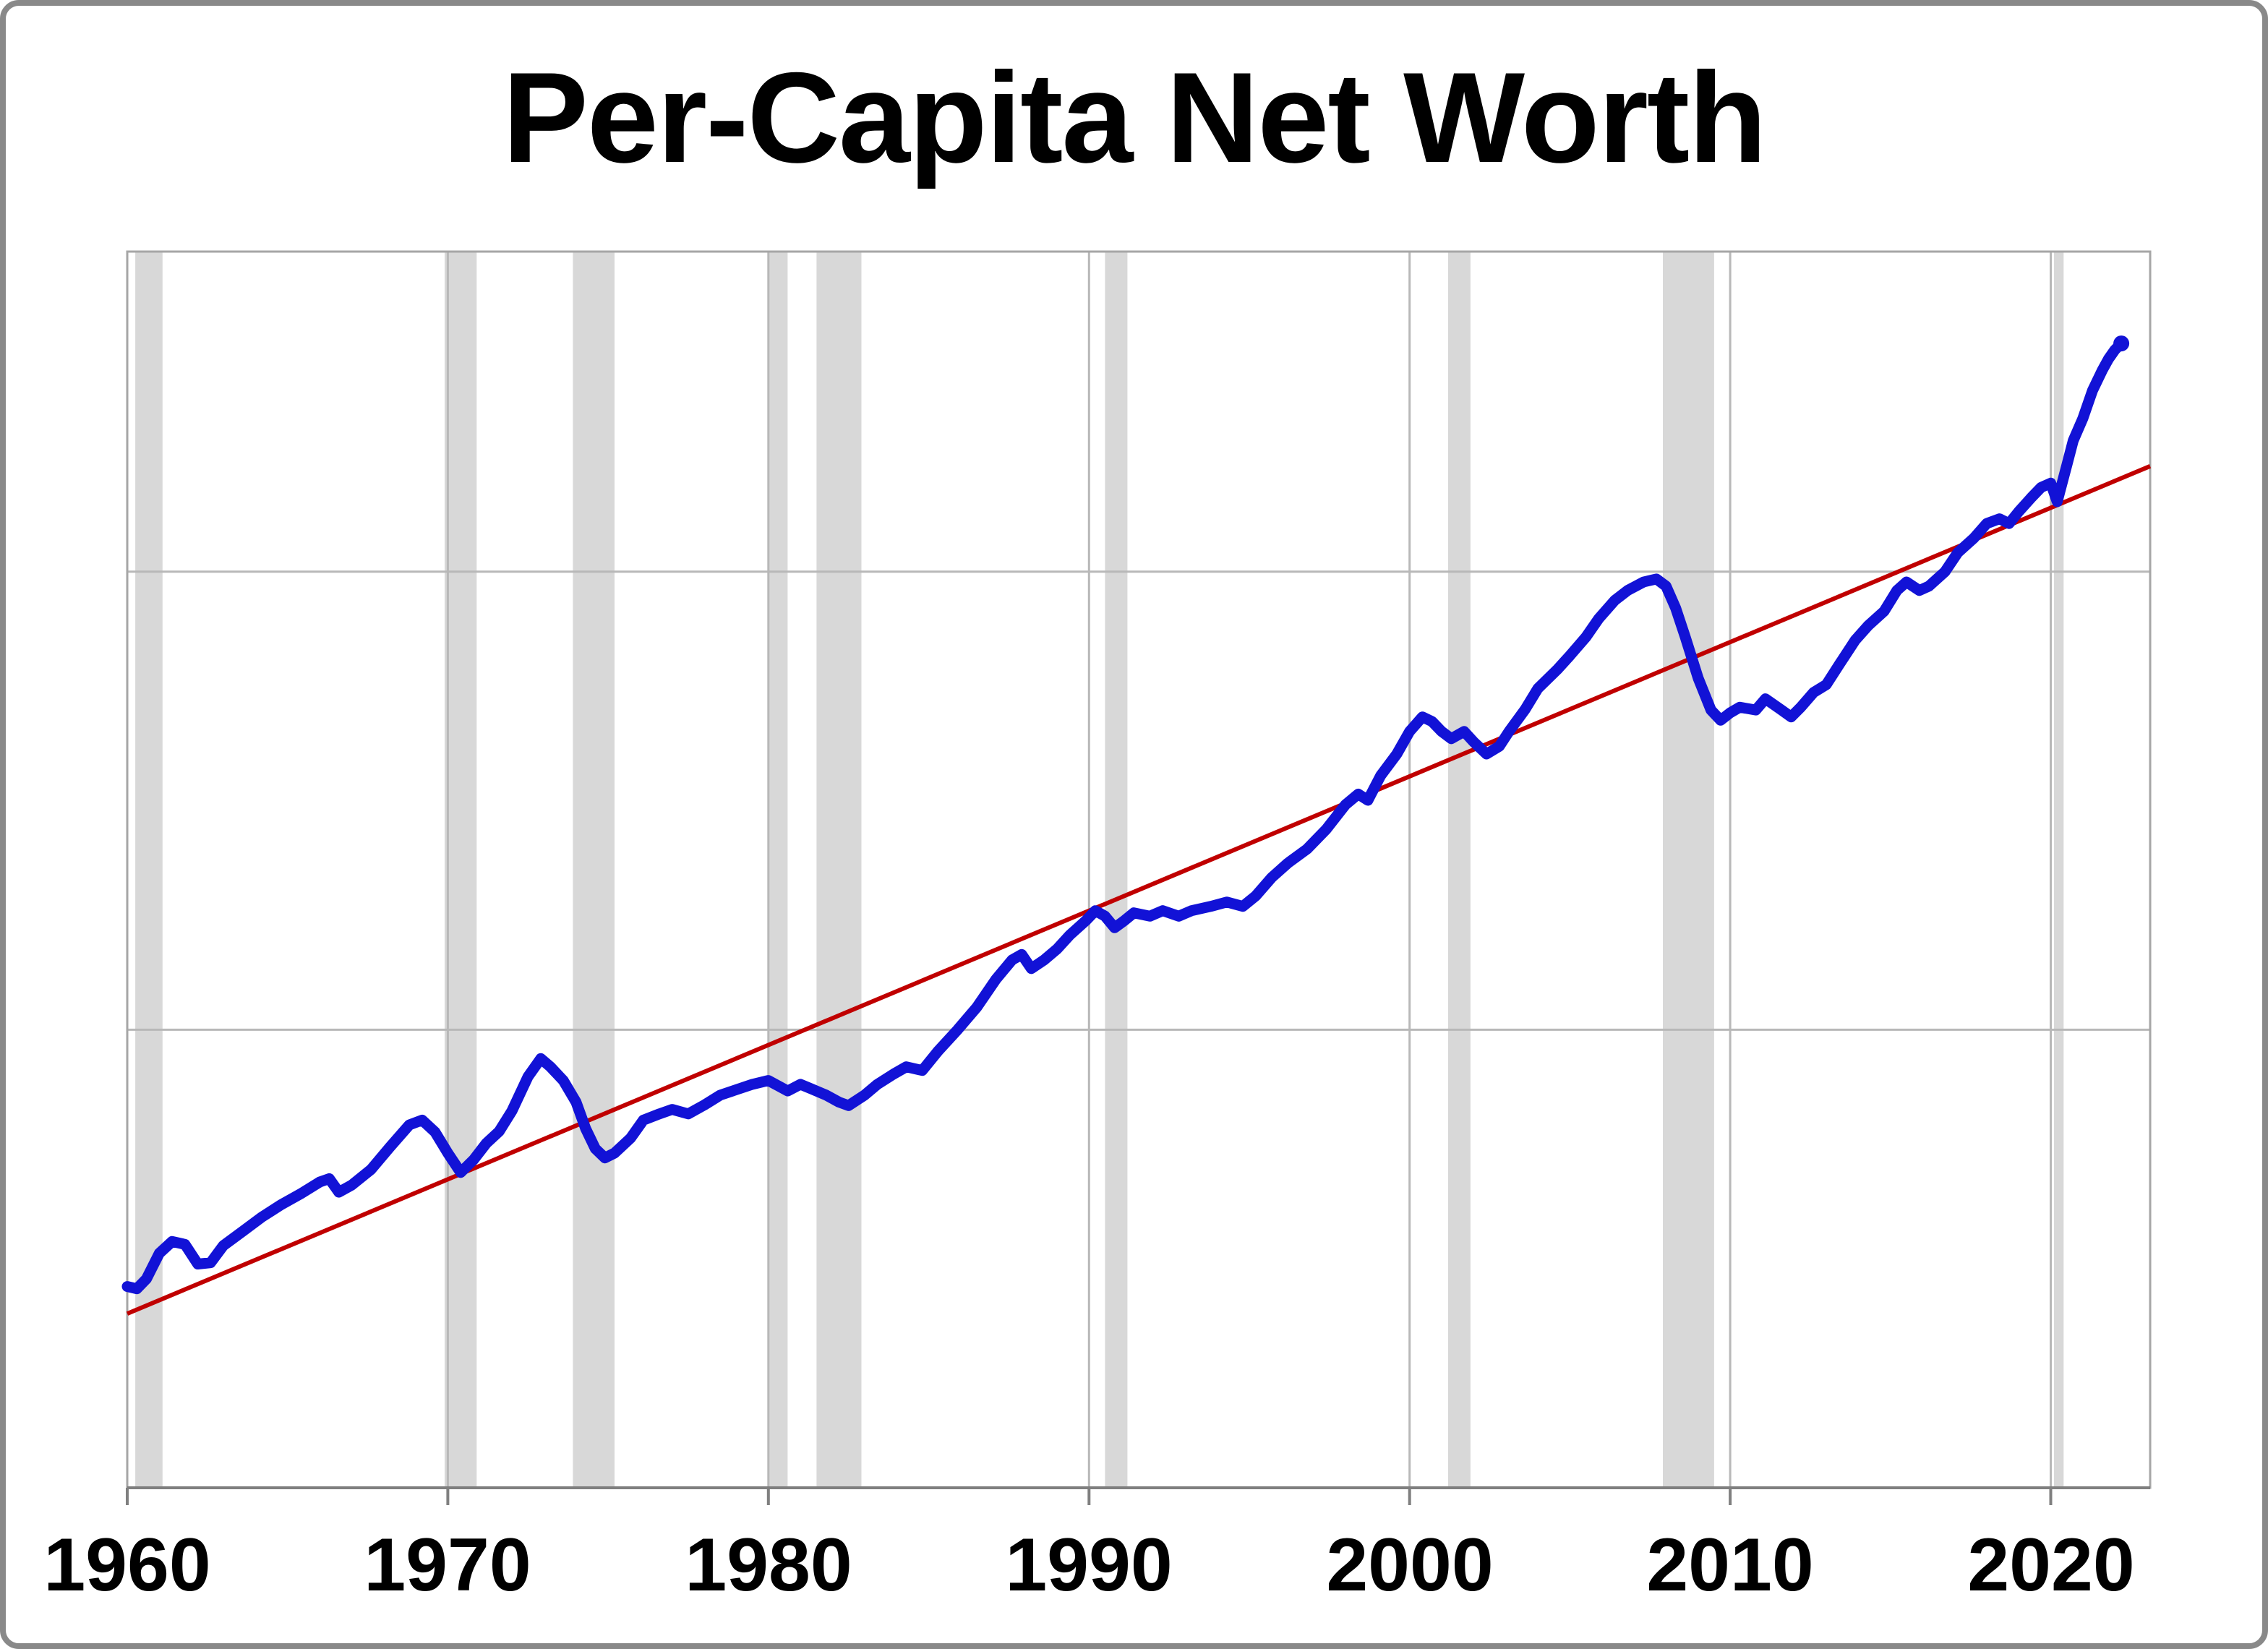  Describe the element at coordinates (2121, 343) in the screenshot. I see `line-end-marker` at that location.